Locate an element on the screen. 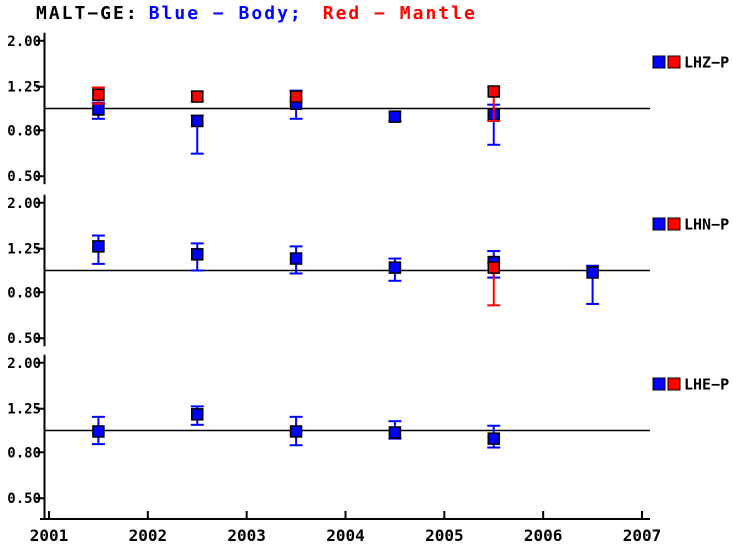 This screenshot has height=551, width=733. legend-swatch-body-lhz-p is located at coordinates (659, 62).